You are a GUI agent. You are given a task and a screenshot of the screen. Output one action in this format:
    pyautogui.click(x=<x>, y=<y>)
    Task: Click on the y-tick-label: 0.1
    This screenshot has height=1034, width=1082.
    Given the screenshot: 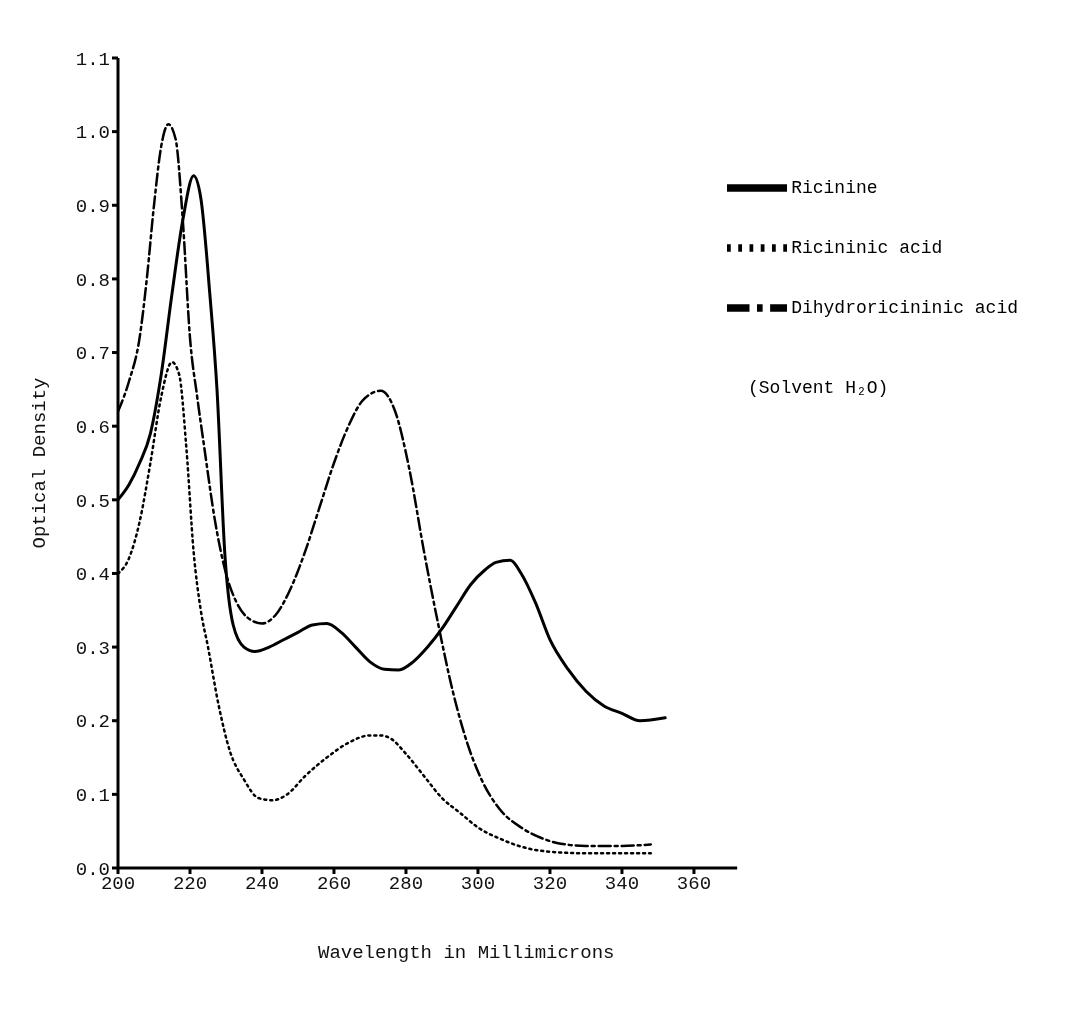 What is the action you would take?
    pyautogui.click(x=92, y=796)
    